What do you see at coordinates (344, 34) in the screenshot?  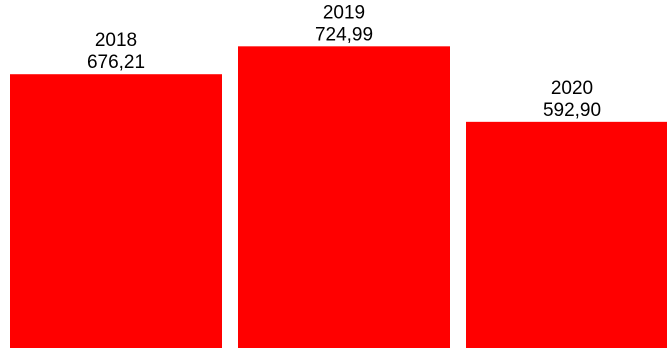 I see `value-label-2019: 724,99` at bounding box center [344, 34].